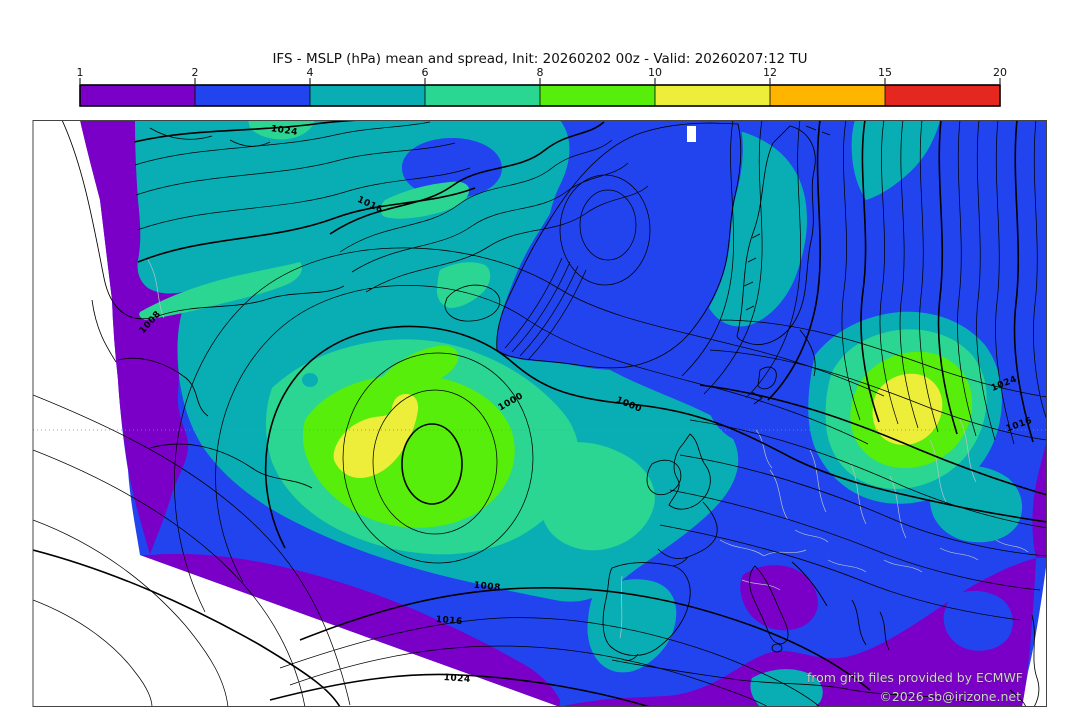 The width and height of the screenshot is (1080, 718). What do you see at coordinates (915, 677) in the screenshot?
I see `attribution-line-1: from grib files provided by ECMWF` at bounding box center [915, 677].